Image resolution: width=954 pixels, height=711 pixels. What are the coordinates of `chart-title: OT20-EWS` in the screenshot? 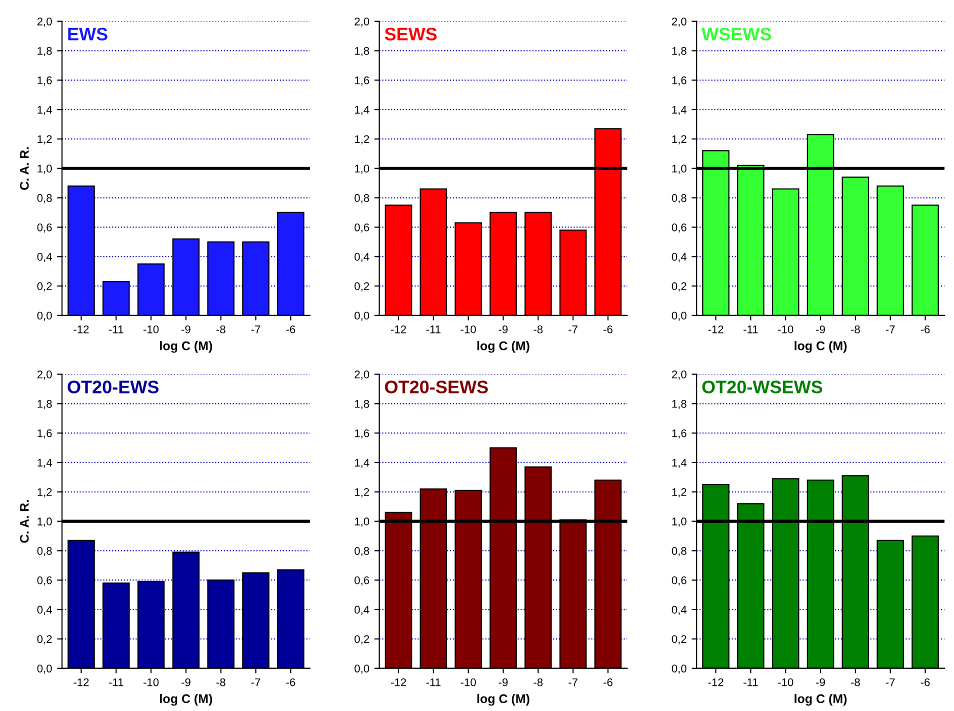 It's located at (113, 387).